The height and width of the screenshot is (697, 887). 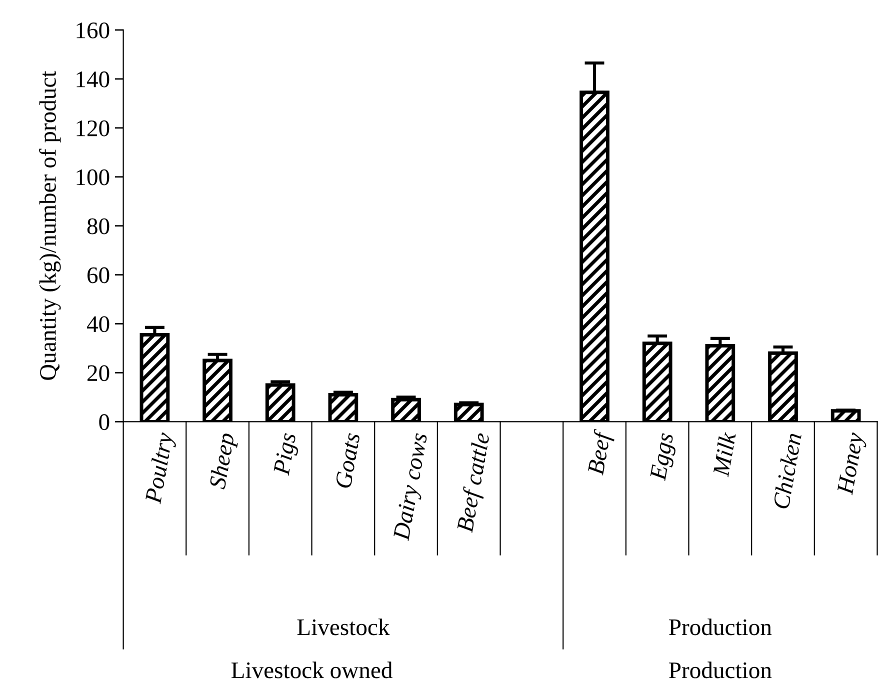 I want to click on x-tick-label: Honey, so click(x=852, y=464).